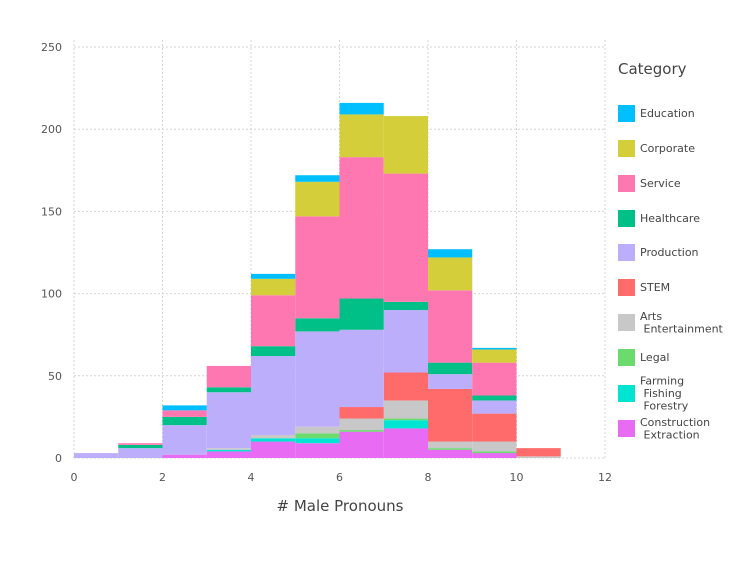  I want to click on x-axis-ticks: 0 2 4 6 8 10 12, so click(342, 477).